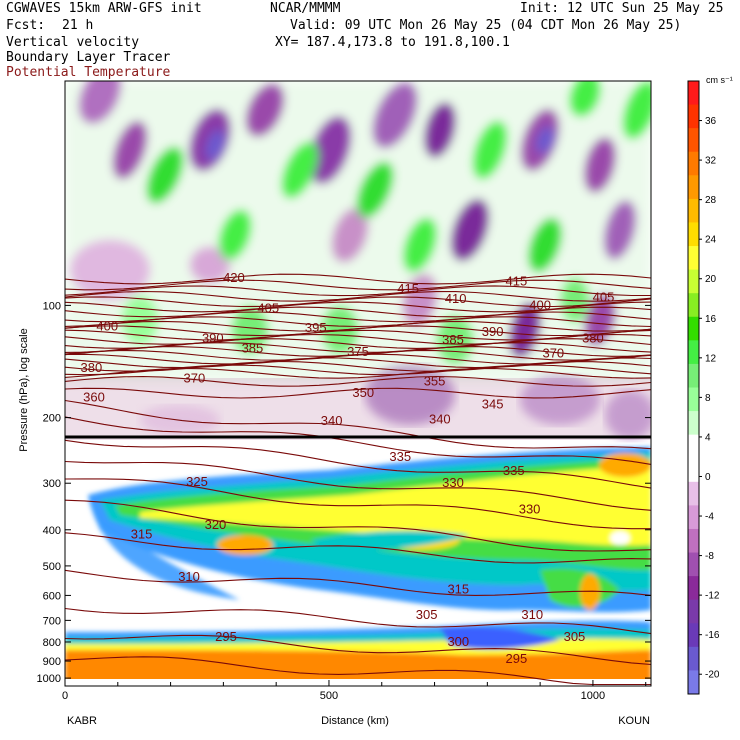  Describe the element at coordinates (453, 339) in the screenshot. I see `theta-label: 385` at that location.